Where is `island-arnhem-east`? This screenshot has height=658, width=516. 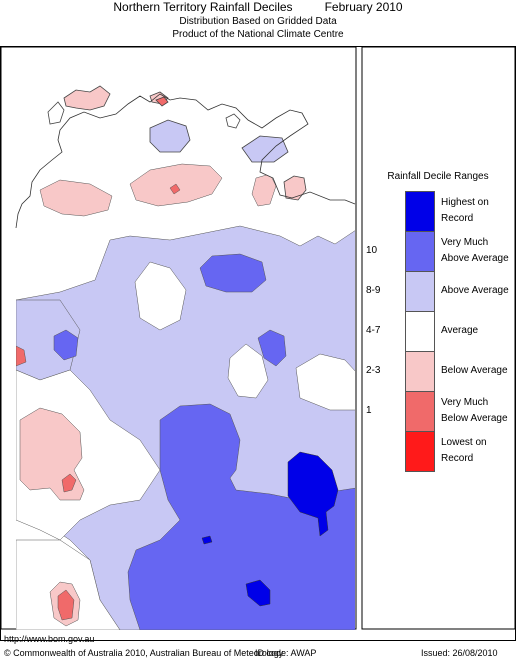
island-arnhem-east is located at coordinates (265, 149).